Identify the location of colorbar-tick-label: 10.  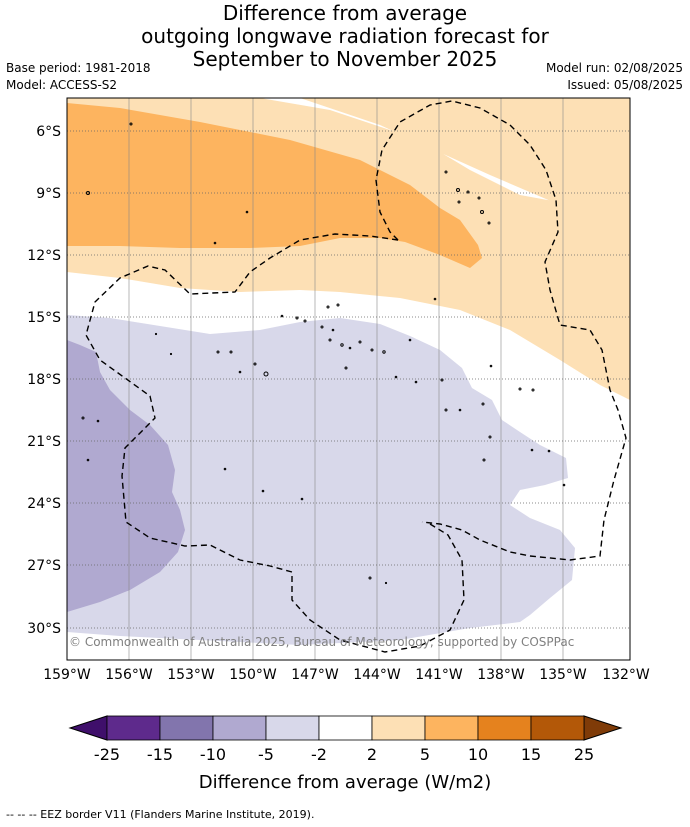
(478, 754).